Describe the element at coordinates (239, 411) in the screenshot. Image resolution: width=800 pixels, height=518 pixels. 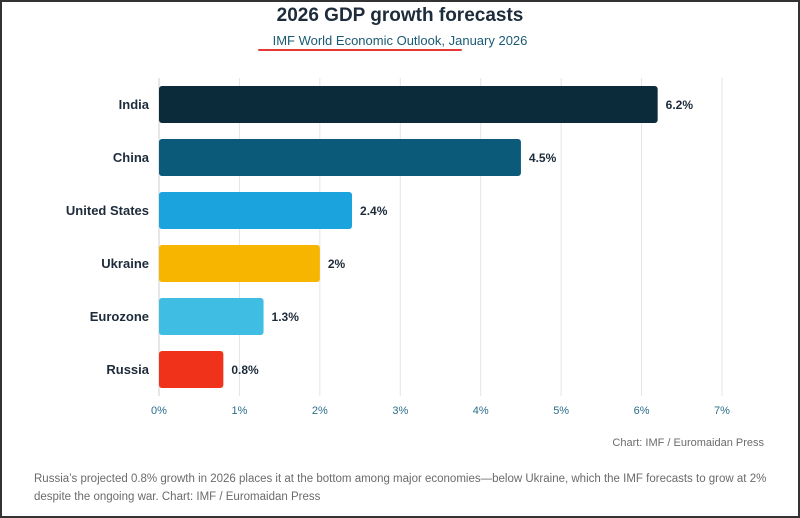
I see `x-tick-label-1: 1%` at that location.